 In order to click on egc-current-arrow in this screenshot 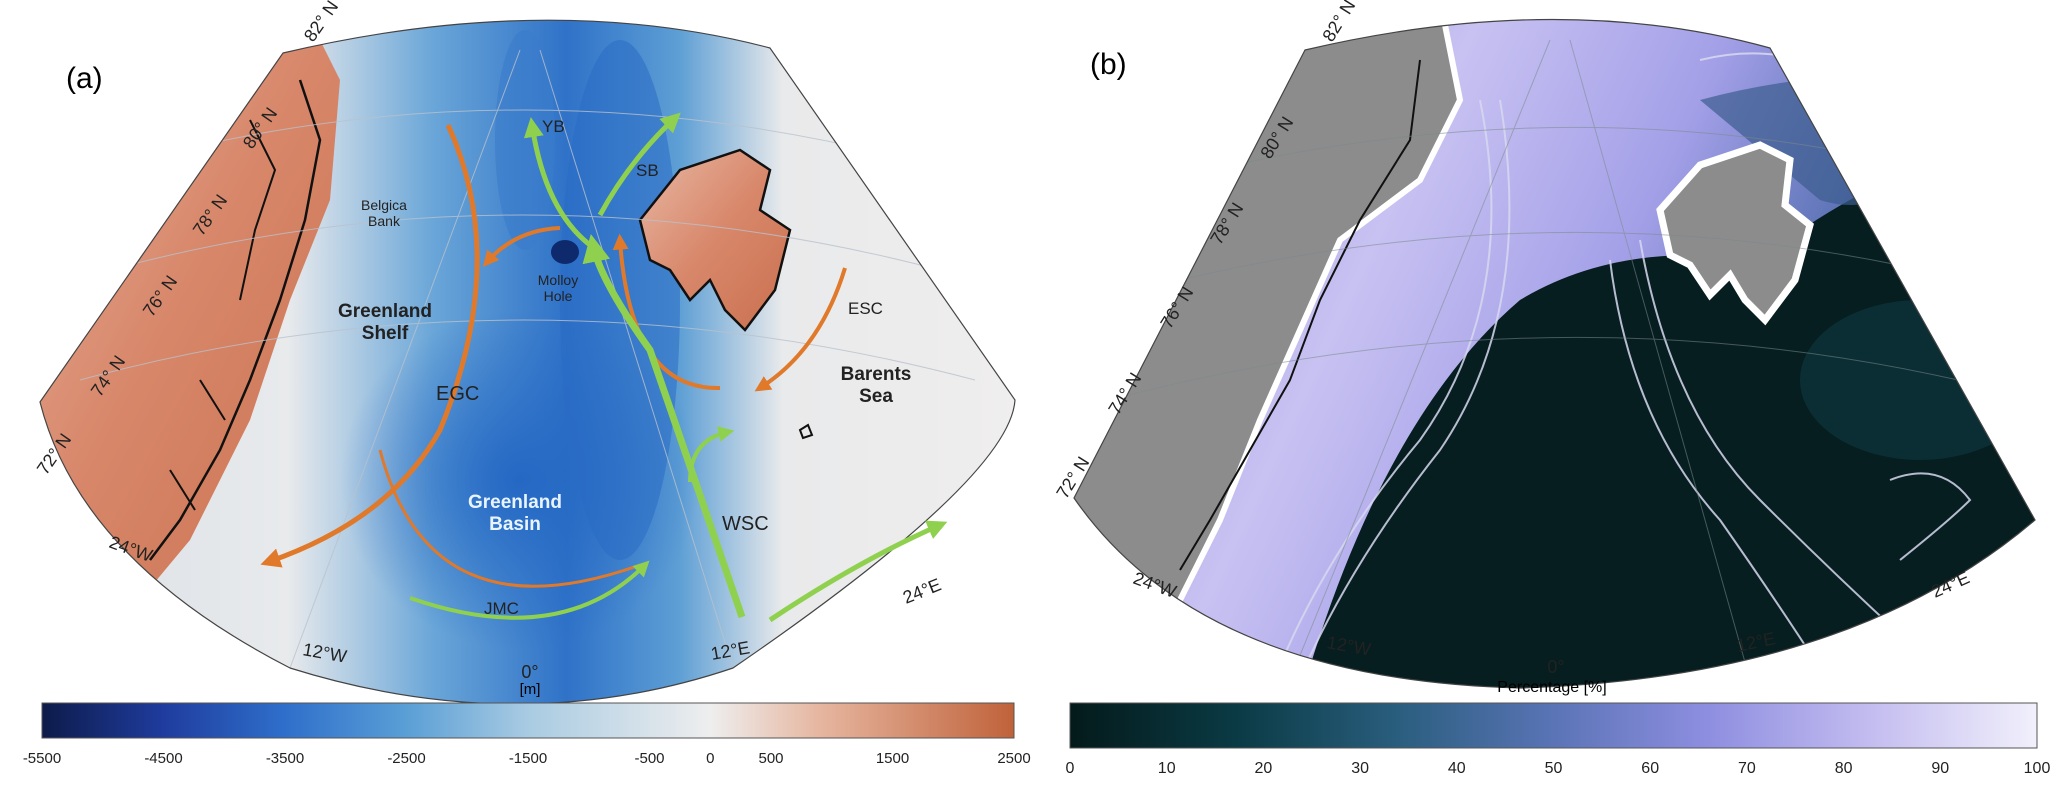, I will do `click(370, 345)`.